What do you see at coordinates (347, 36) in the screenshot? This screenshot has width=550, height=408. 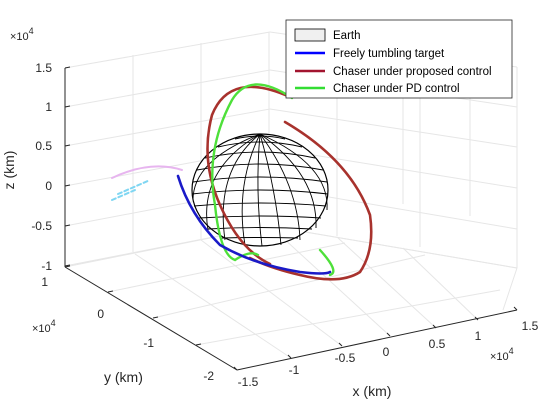 I see `legend-earth-label: Earth` at bounding box center [347, 36].